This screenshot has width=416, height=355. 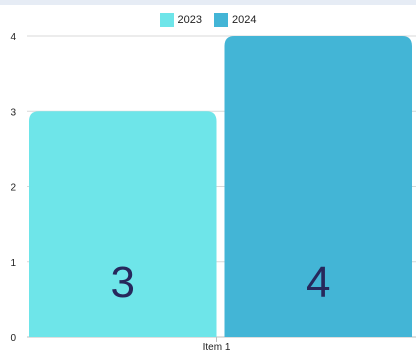 What do you see at coordinates (208, 20) in the screenshot?
I see `chart-legend: 2023 2024` at bounding box center [208, 20].